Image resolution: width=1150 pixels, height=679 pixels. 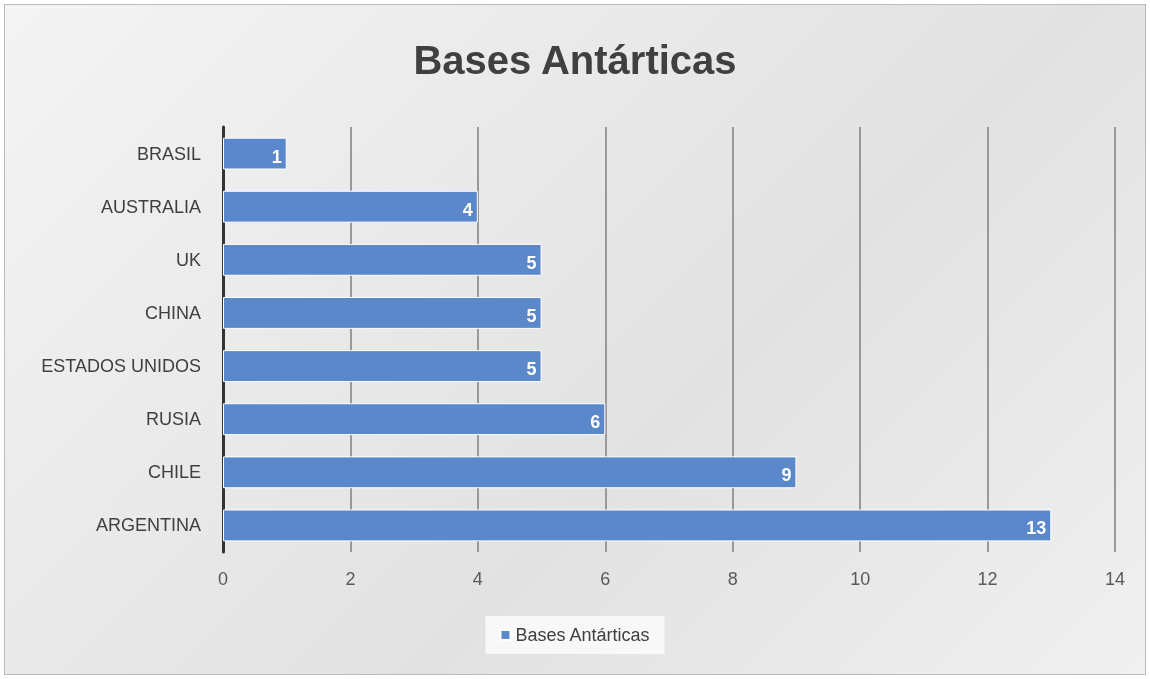 What do you see at coordinates (350, 579) in the screenshot?
I see `x-tick-label: 2` at bounding box center [350, 579].